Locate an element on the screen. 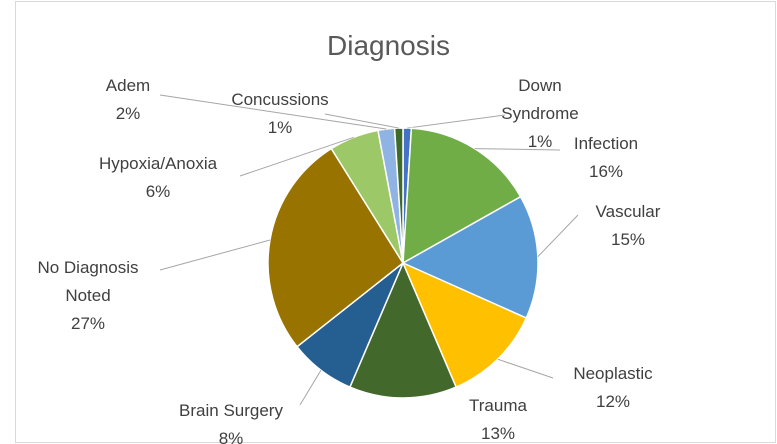 Image resolution: width=777 pixels, height=444 pixels. slice-name: No Diagnosis Noted is located at coordinates (88, 281).